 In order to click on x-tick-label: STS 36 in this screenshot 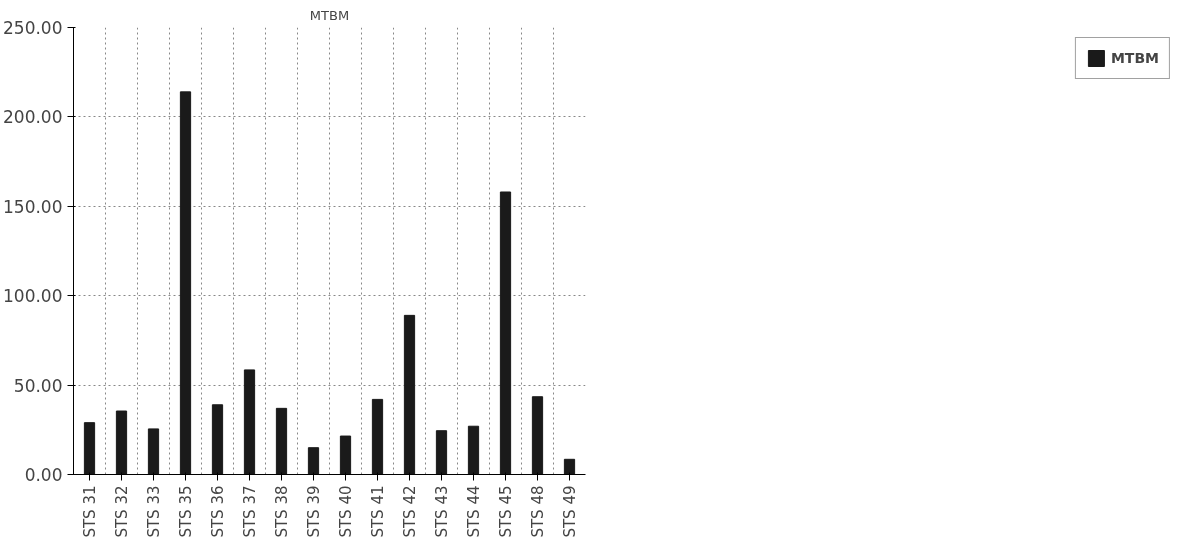, I will do `click(217, 511)`.